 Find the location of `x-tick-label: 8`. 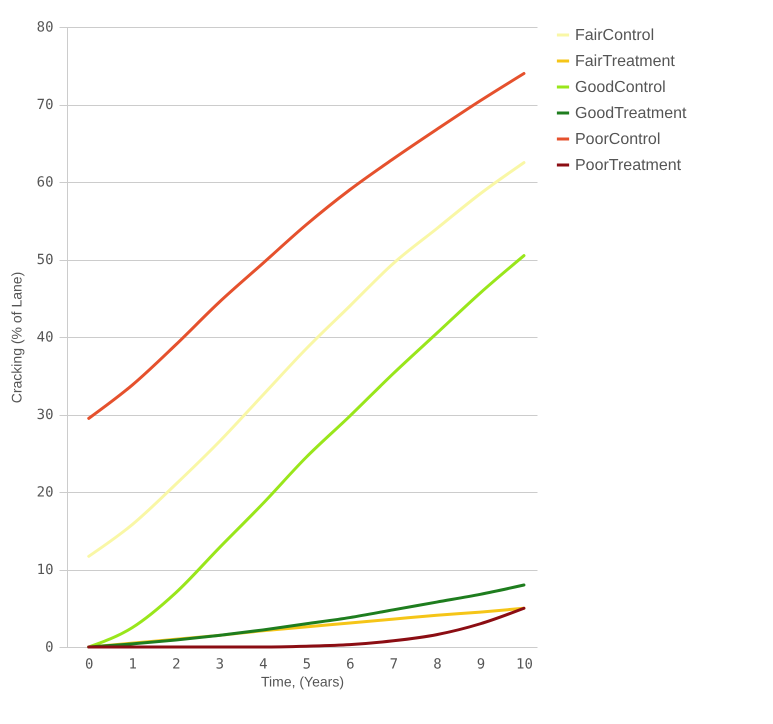

x-tick-label: 8 is located at coordinates (437, 664).